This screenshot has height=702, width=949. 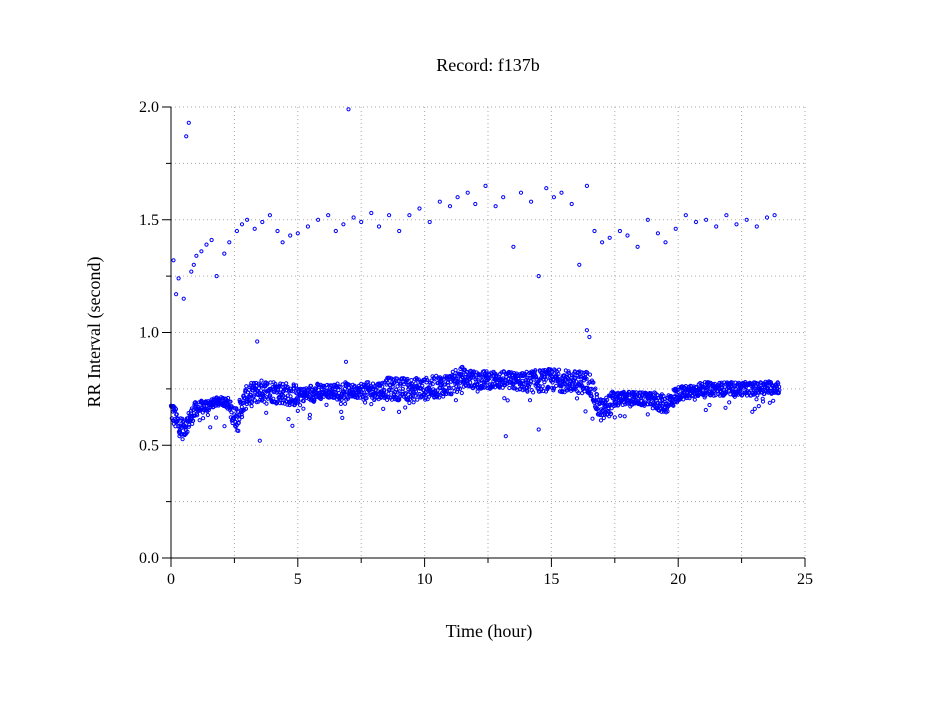 What do you see at coordinates (149, 333) in the screenshot?
I see `y-tick-label: 1.0` at bounding box center [149, 333].